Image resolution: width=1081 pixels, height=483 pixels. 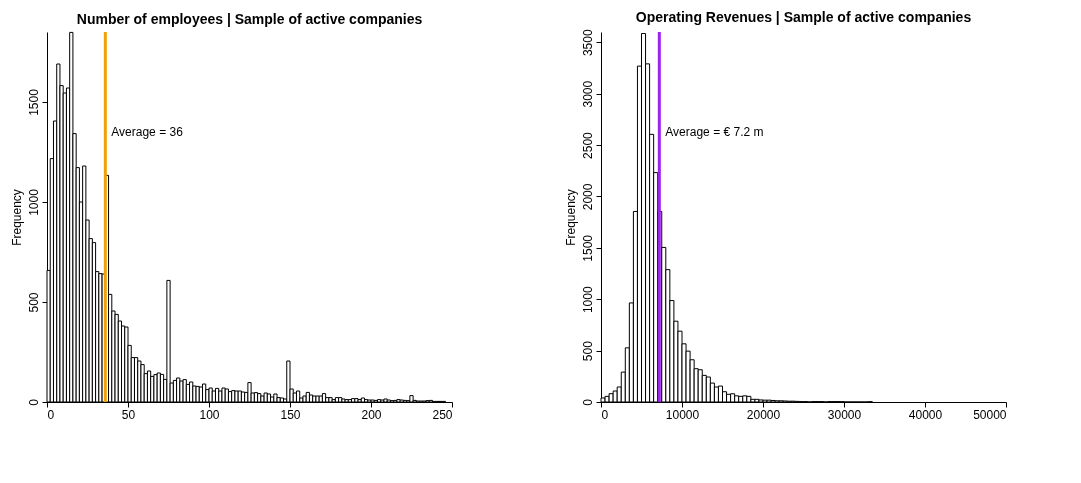 I want to click on x-tick-label: 30000, so click(x=844, y=414).